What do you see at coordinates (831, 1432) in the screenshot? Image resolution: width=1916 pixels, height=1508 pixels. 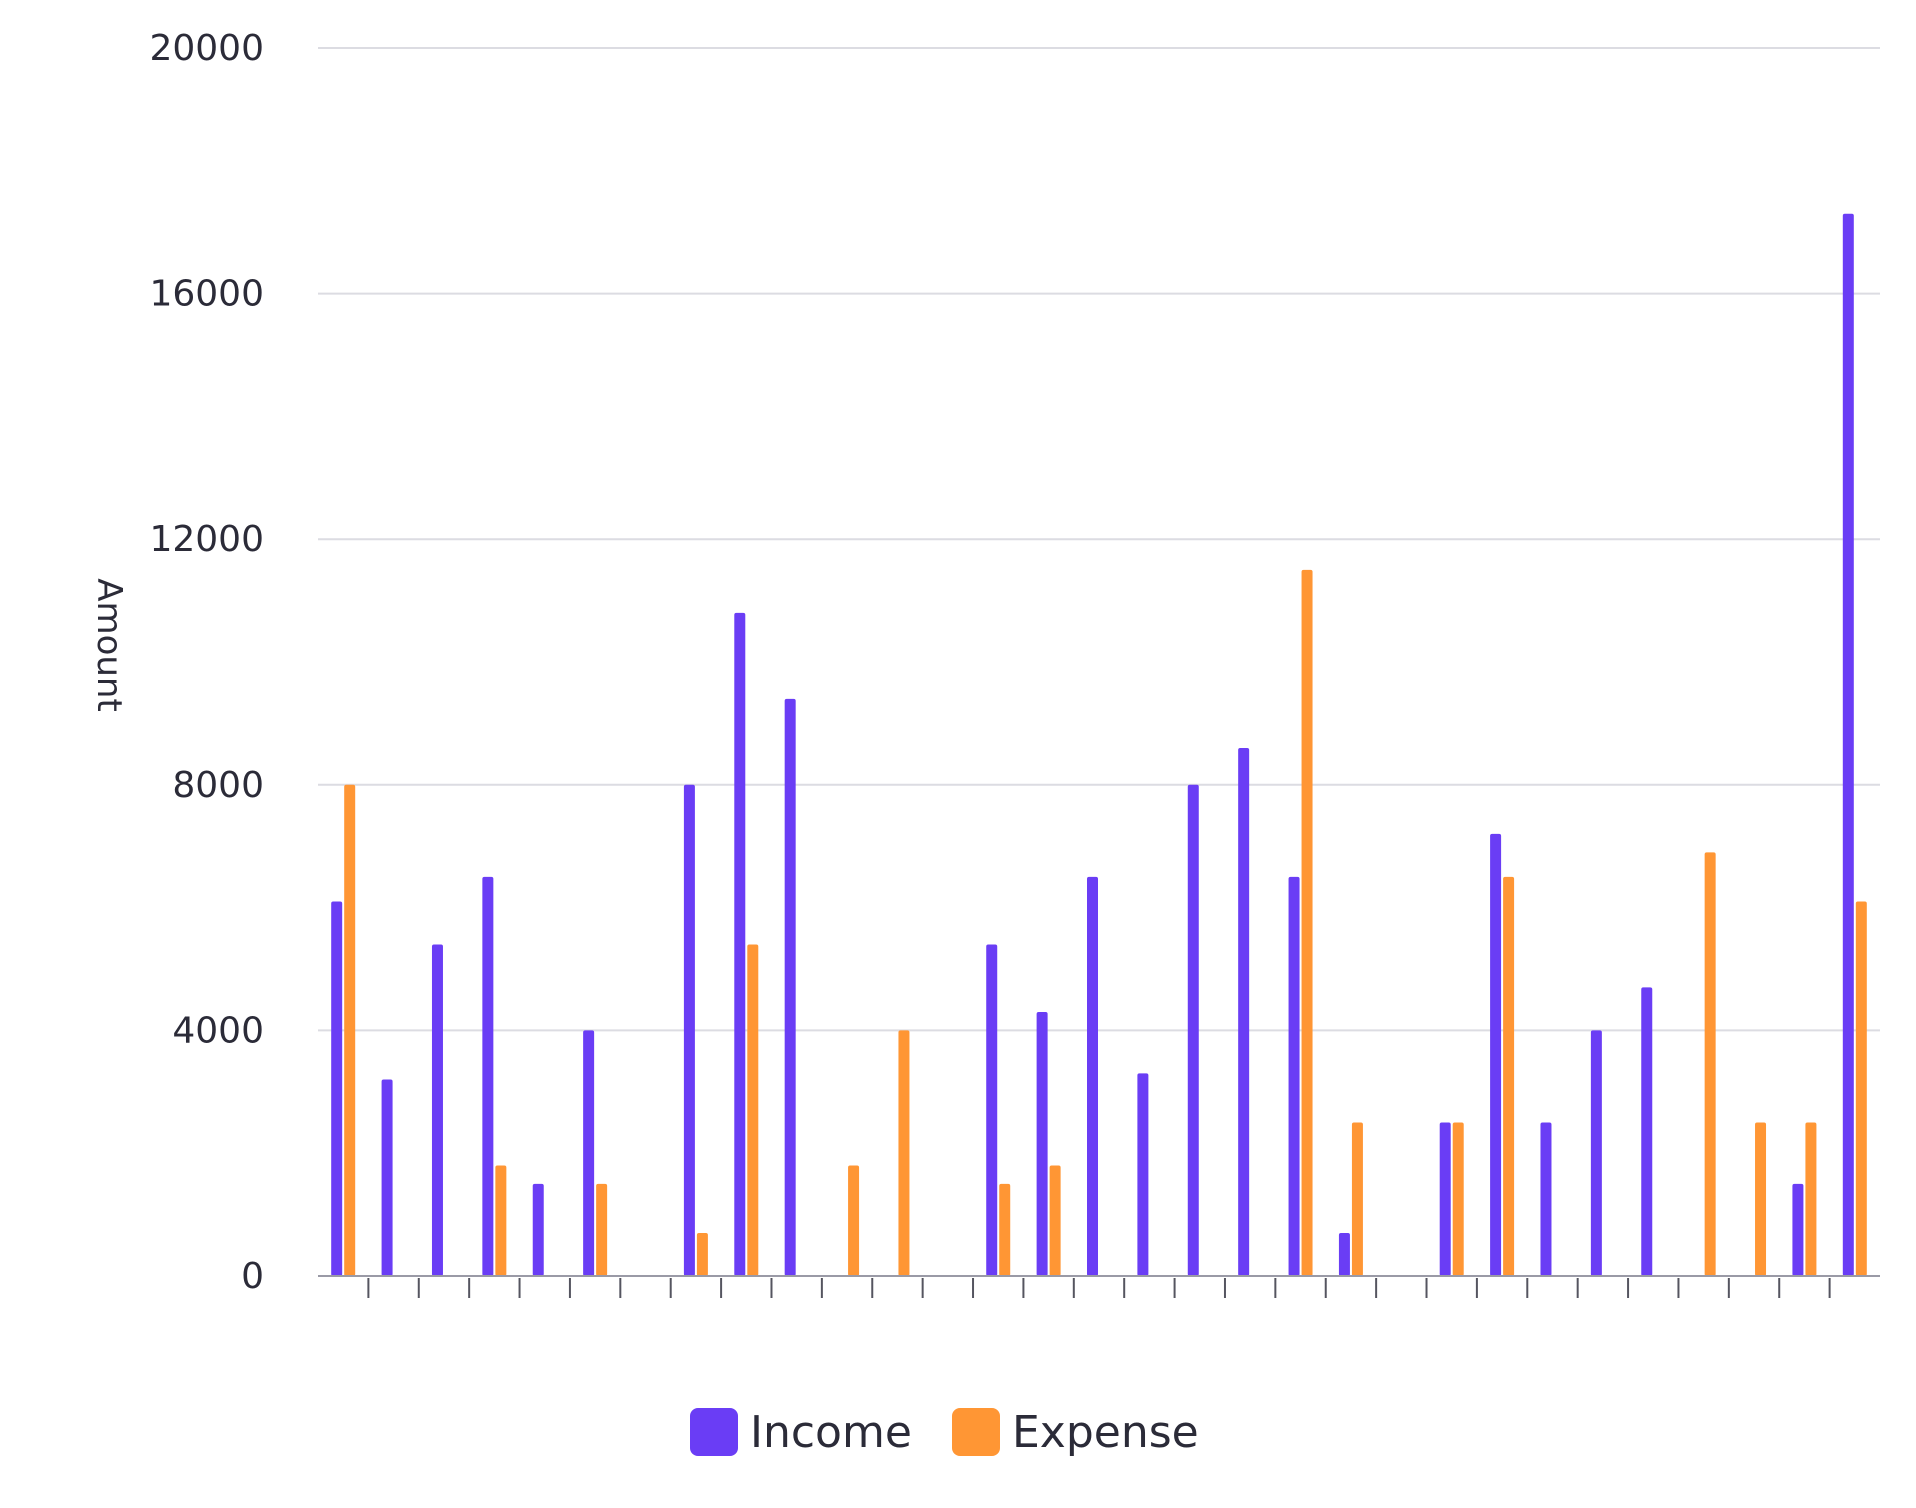 I see `legend-label: Income` at bounding box center [831, 1432].